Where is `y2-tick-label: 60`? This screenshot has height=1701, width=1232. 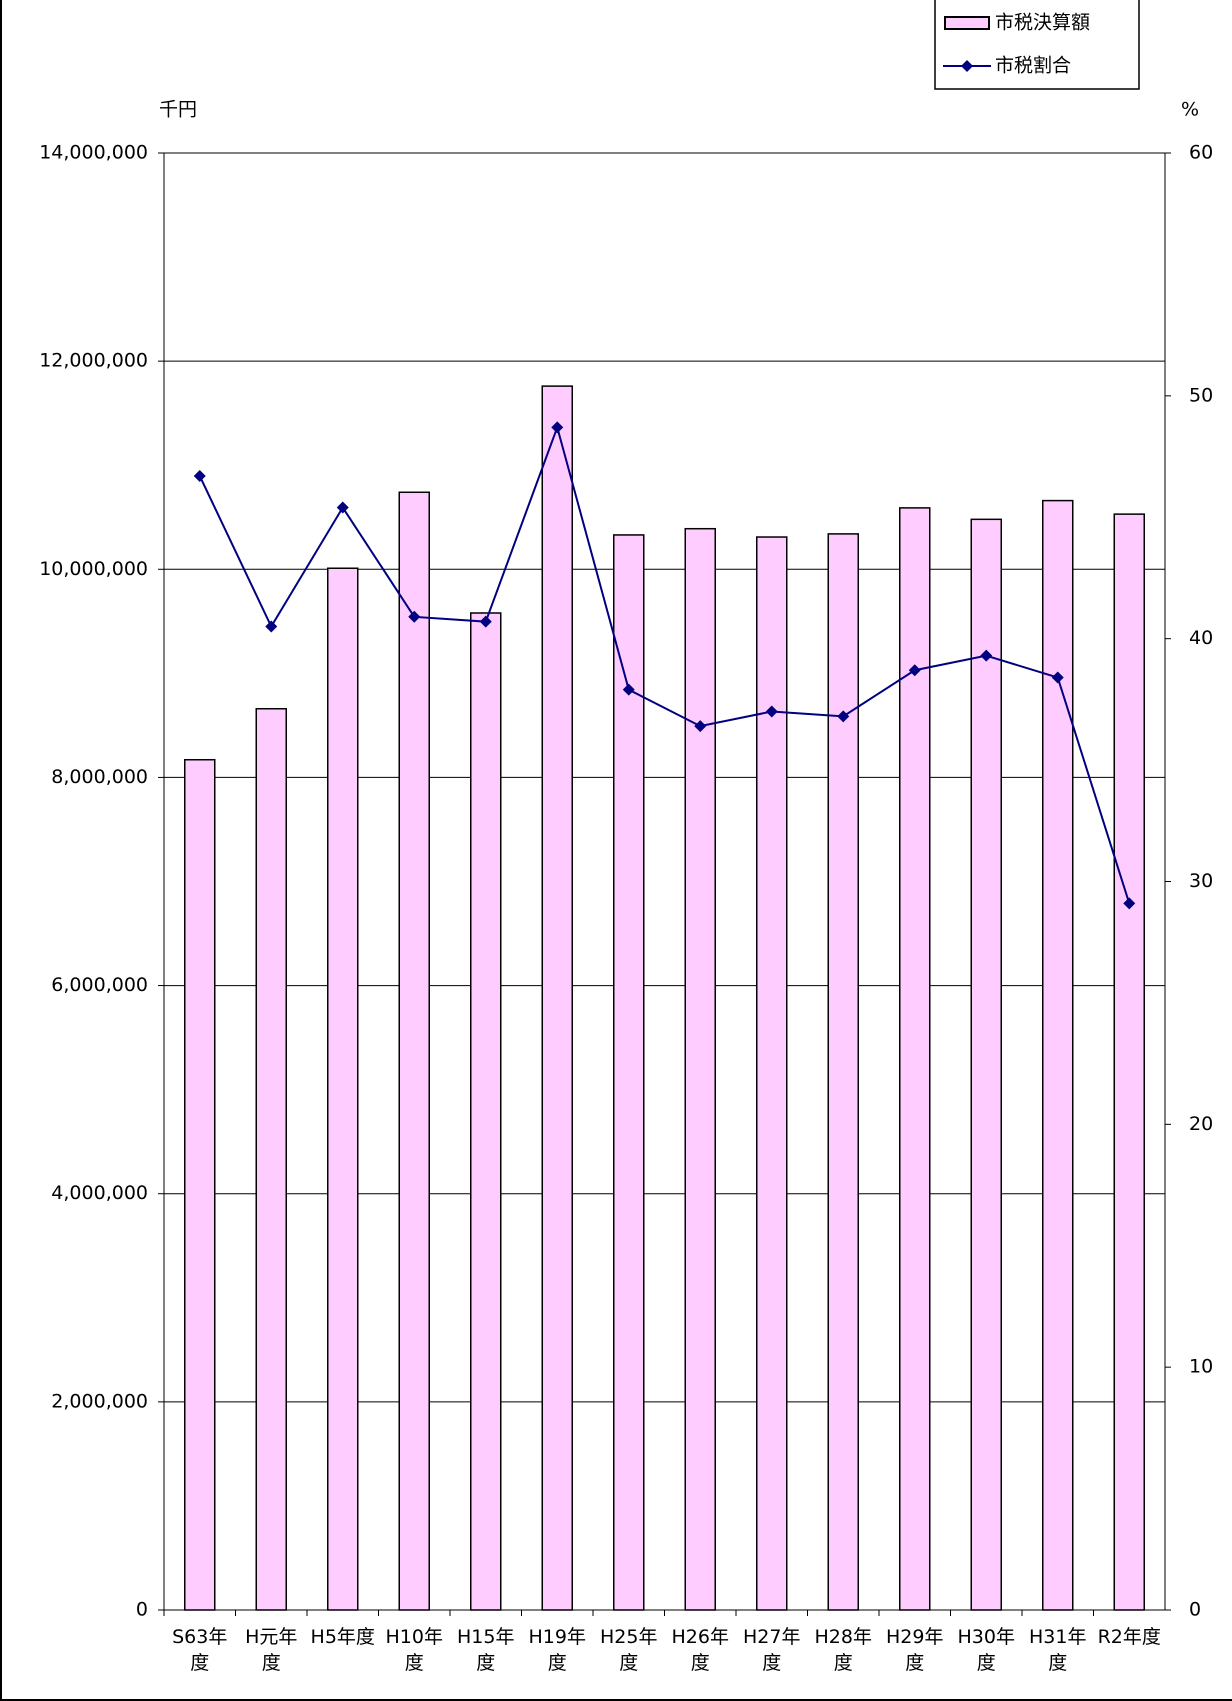
y2-tick-label: 60 is located at coordinates (1201, 153).